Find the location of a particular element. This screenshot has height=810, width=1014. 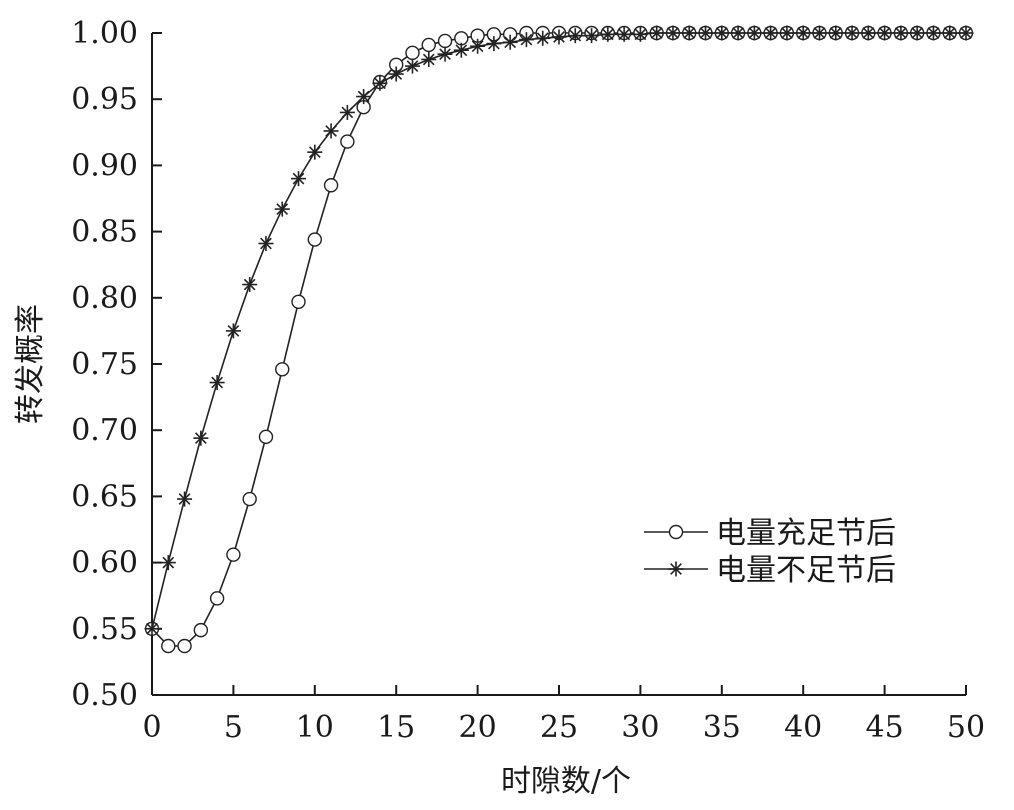

y-tick-label: 0.85 is located at coordinates (104, 232).